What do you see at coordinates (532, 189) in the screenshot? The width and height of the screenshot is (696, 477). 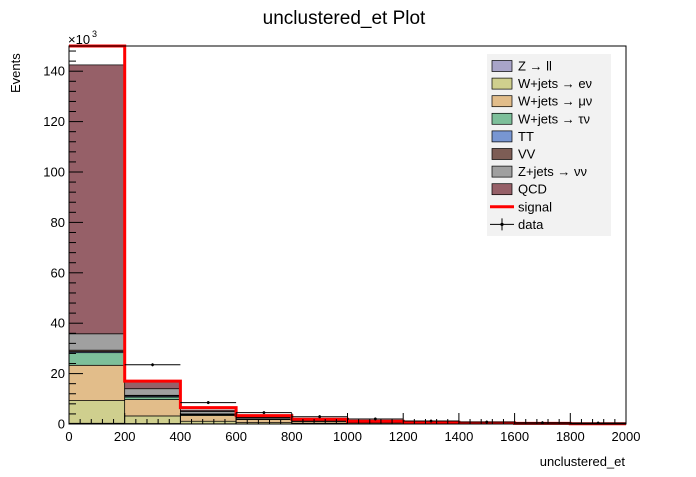 I see `legend-label-7: QCD` at bounding box center [532, 189].